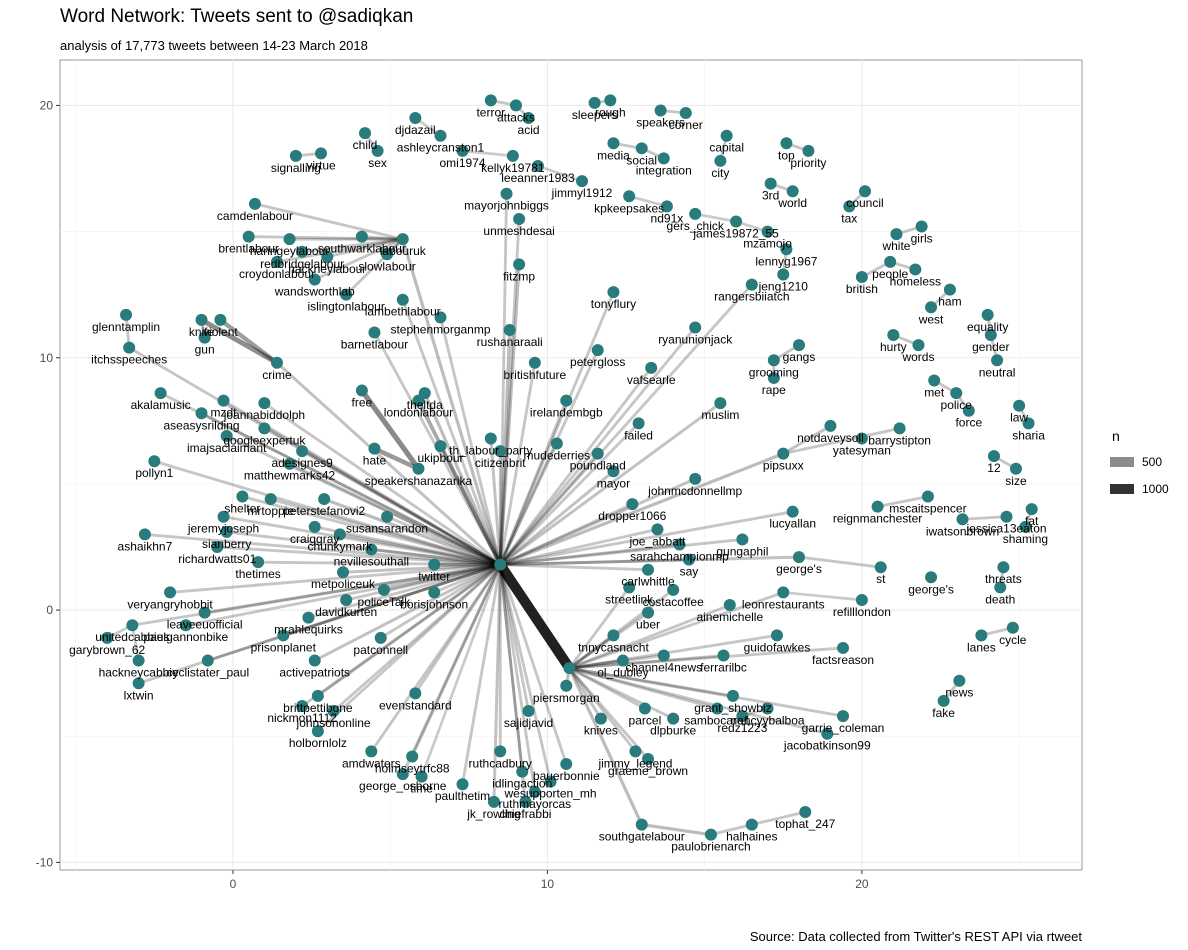 This screenshot has width=1188, height=950. What do you see at coordinates (314, 292) in the screenshot?
I see `node-label: wandsworthlab` at bounding box center [314, 292].